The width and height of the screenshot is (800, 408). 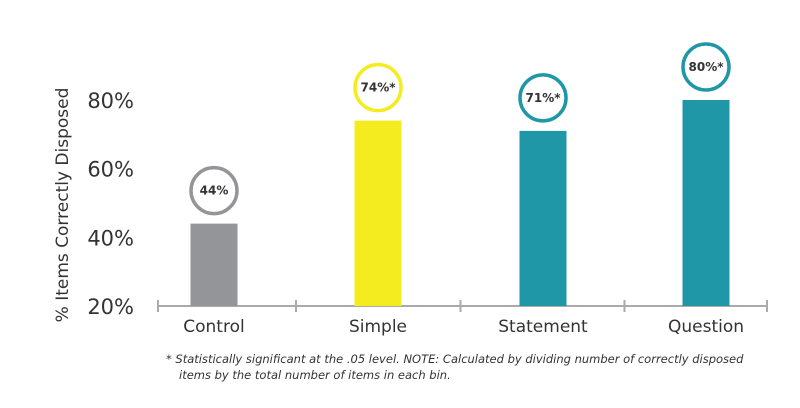 I want to click on data-label: 44%, so click(x=214, y=191).